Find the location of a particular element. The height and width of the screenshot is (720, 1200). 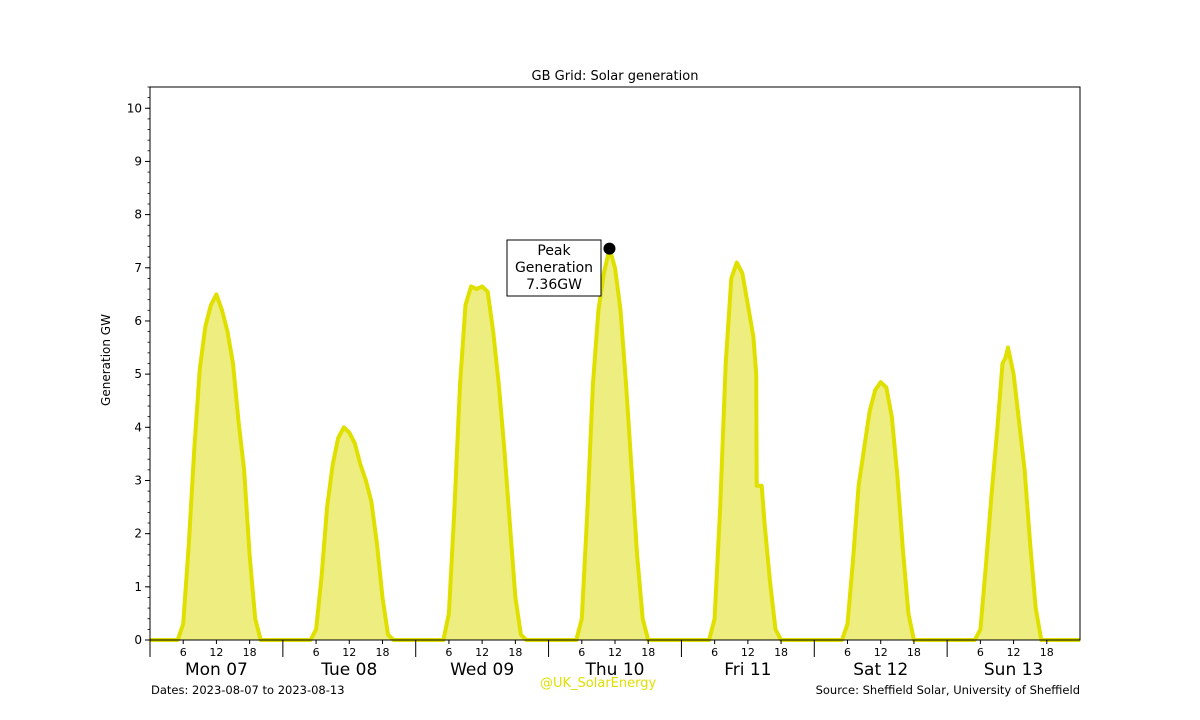

y-tick-label: 5 is located at coordinates (138, 374).